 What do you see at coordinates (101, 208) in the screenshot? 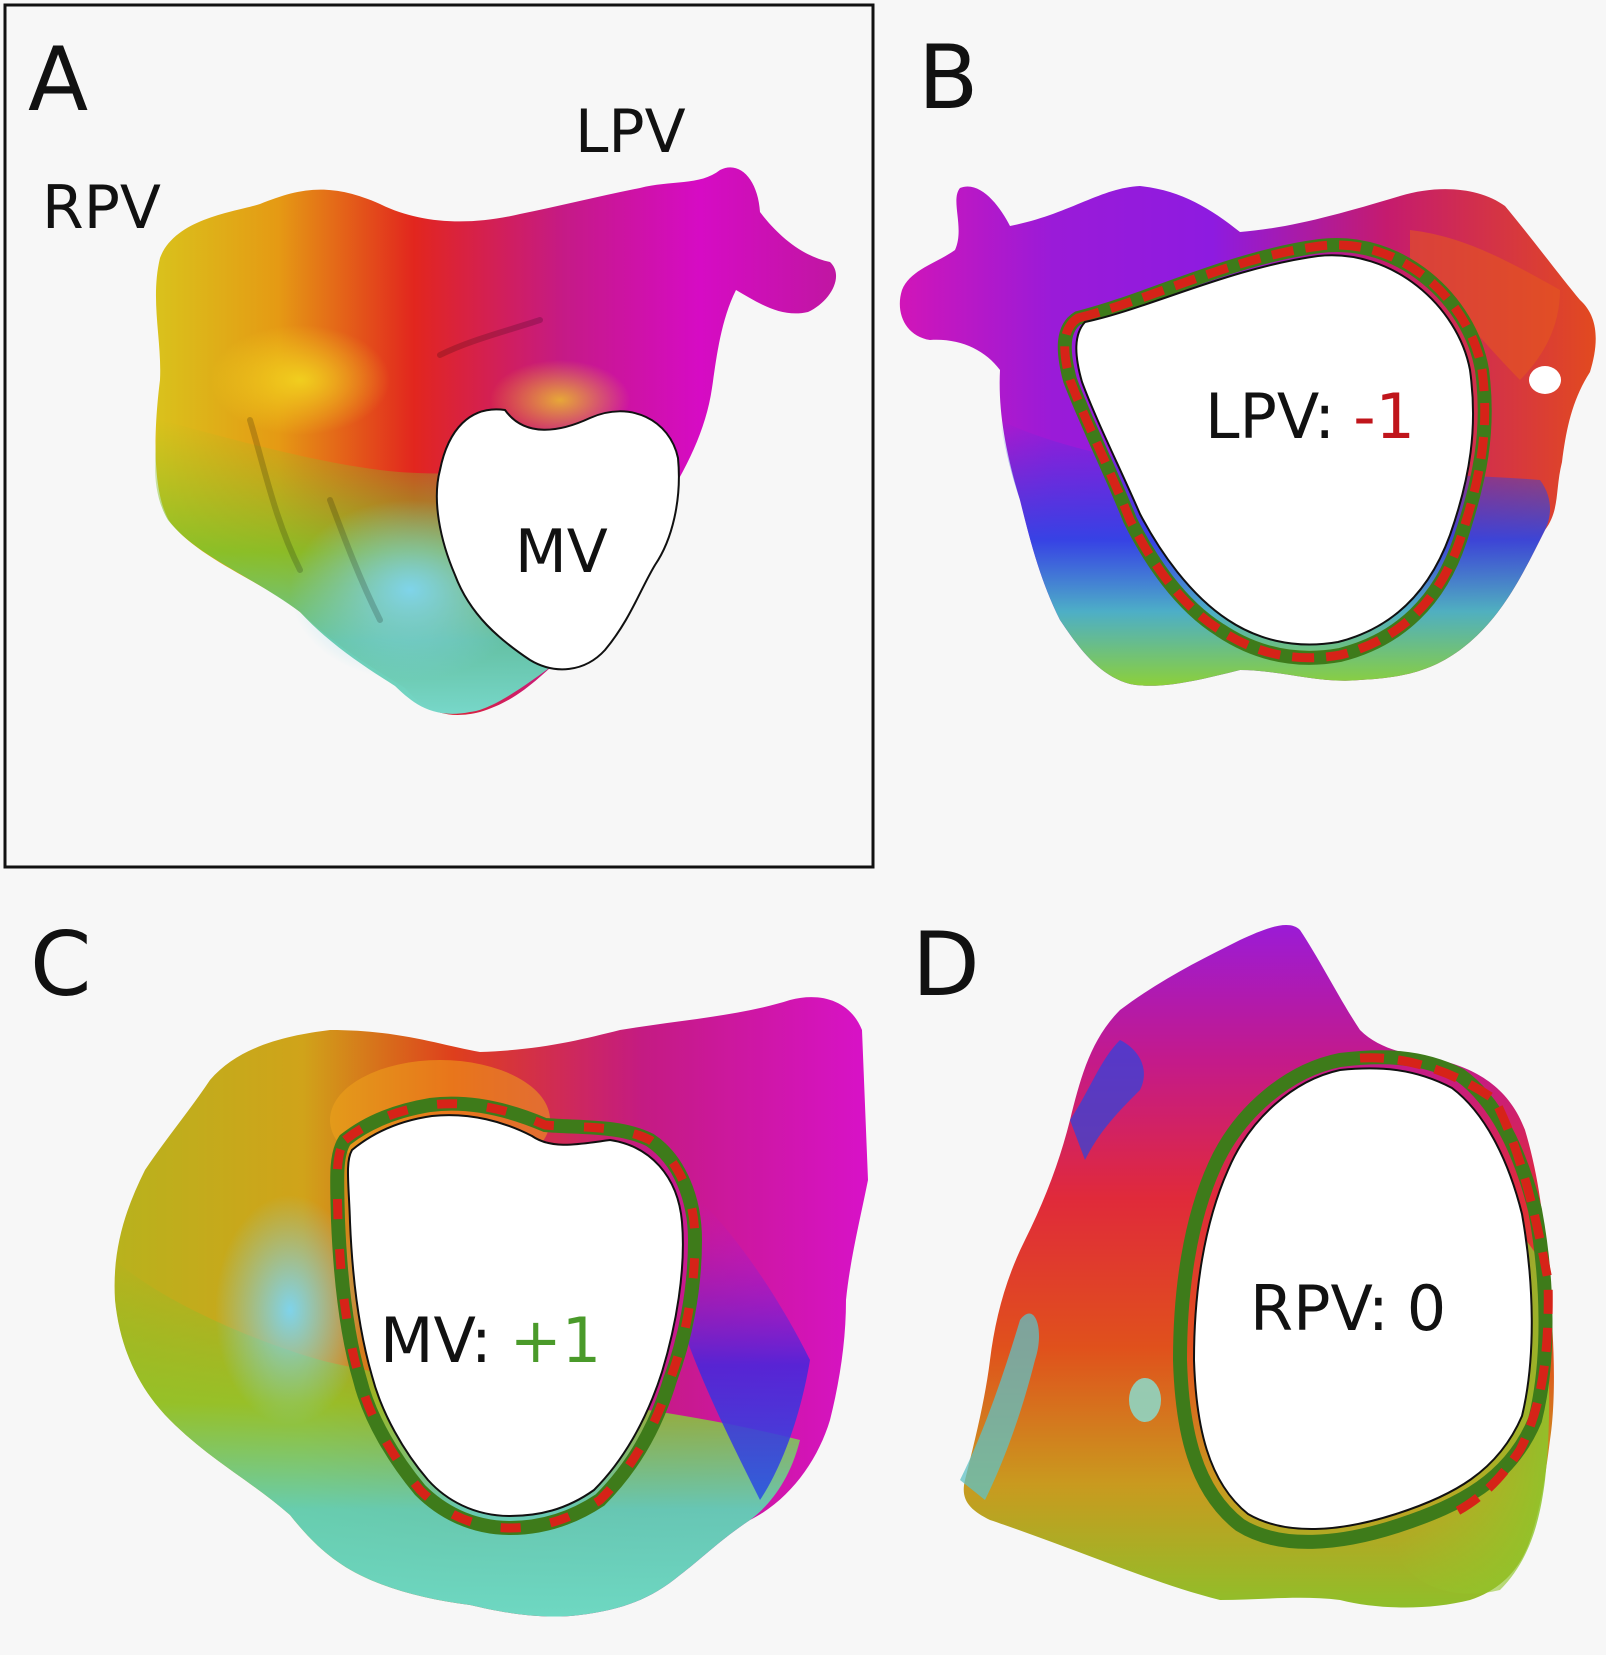
I see `label-rpv: RPV` at bounding box center [101, 208].